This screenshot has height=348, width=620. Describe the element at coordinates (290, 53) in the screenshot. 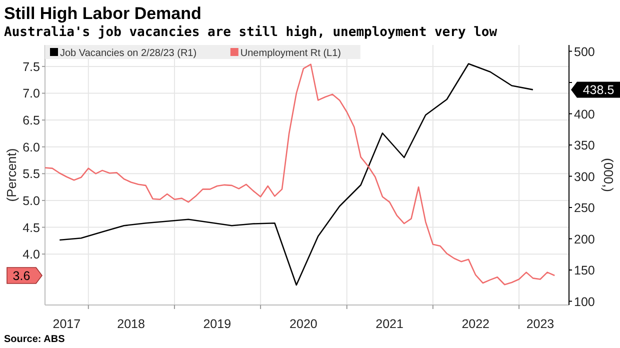

I see `legend-label: Unemployment Rt (L1)` at that location.